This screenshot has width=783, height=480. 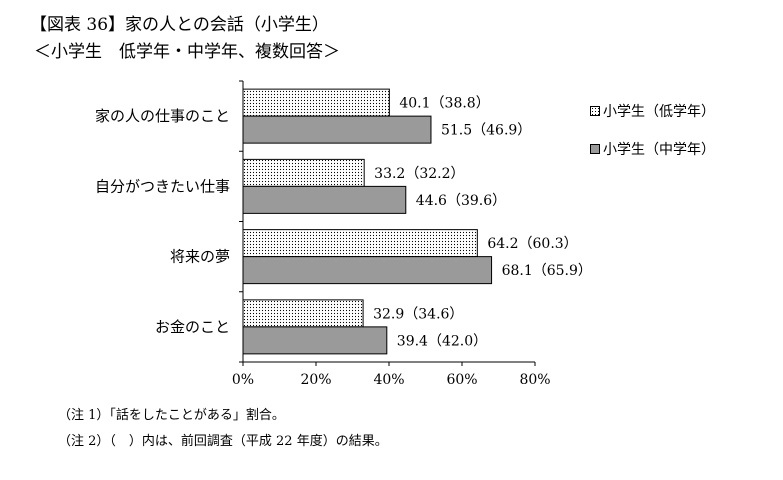 What do you see at coordinates (595, 111) in the screenshot?
I see `legend-swatch-dotted` at bounding box center [595, 111].